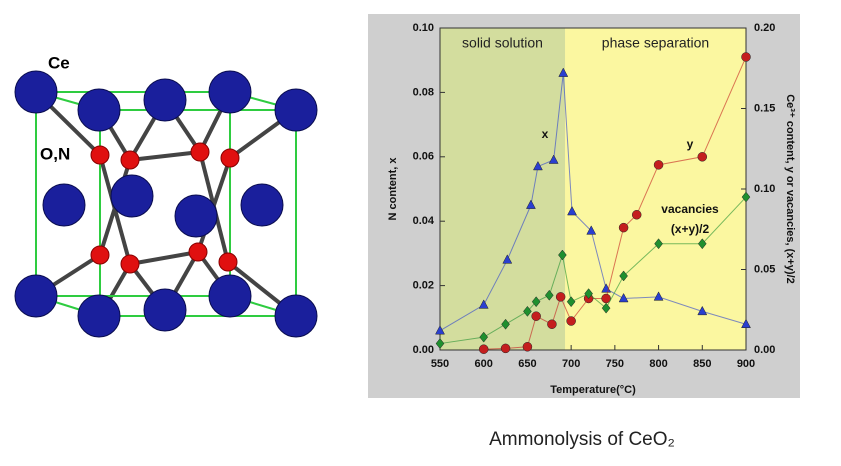  I want to click on x-tick-label: 850, so click(702, 364).